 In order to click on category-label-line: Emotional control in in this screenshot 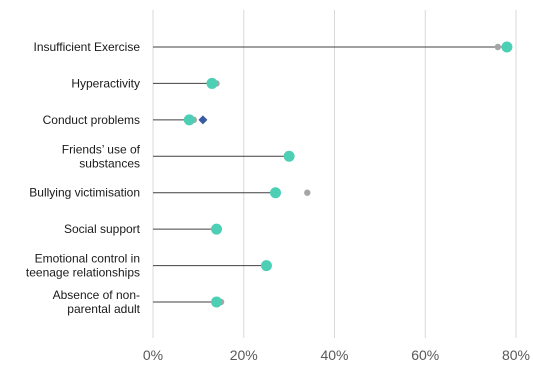, I will do `click(87, 259)`.